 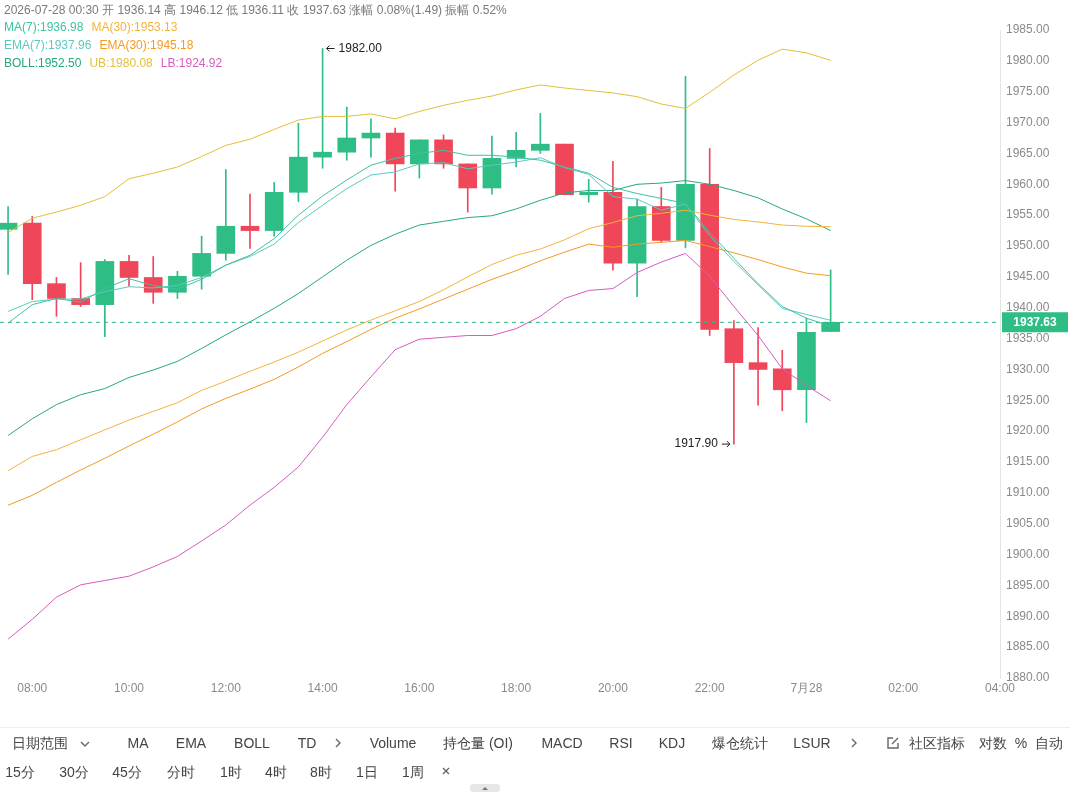 I want to click on text: 自动, so click(x=1049, y=743).